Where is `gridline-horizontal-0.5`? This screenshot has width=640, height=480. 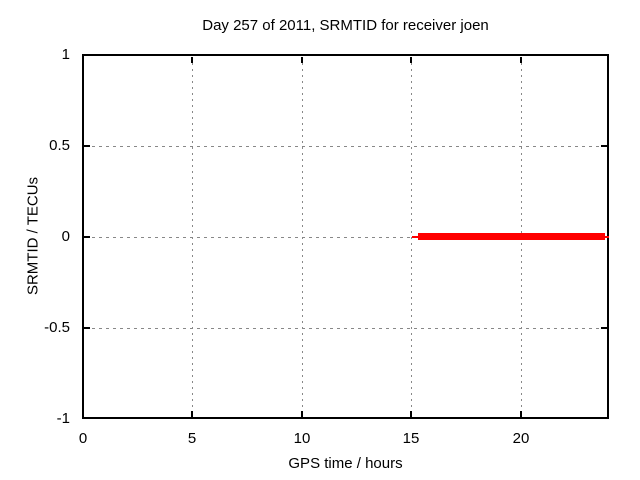
gridline-horizontal-0.5 is located at coordinates (346, 146).